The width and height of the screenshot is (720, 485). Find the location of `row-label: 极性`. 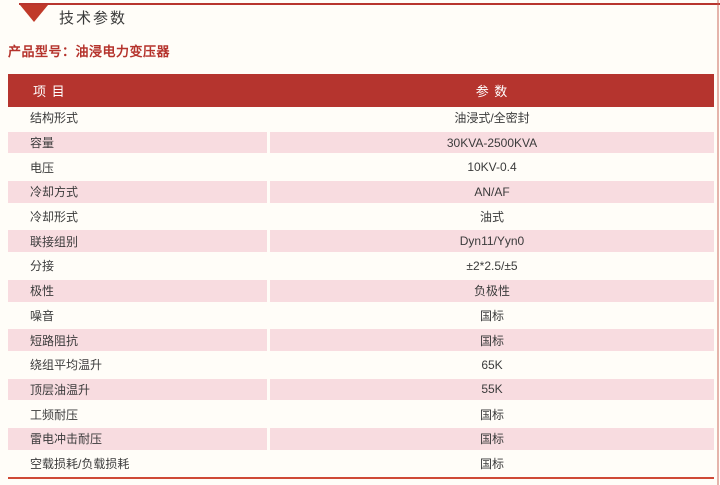

row-label: 极性 is located at coordinates (139, 292).